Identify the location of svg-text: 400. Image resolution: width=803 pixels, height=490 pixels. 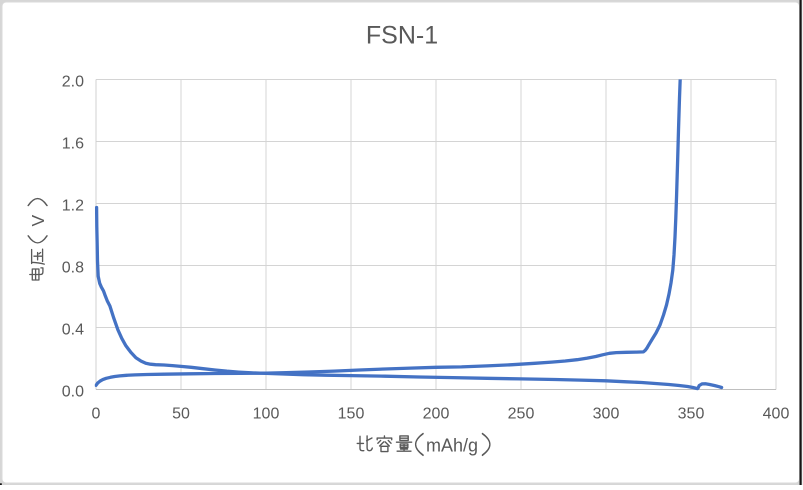
(776, 414).